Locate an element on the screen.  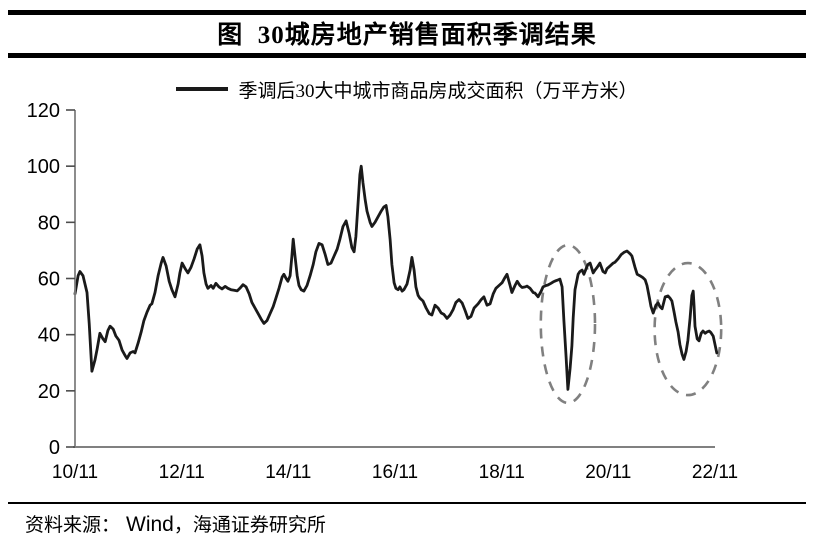
x-tick-label: 14/11 is located at coordinates (288, 472).